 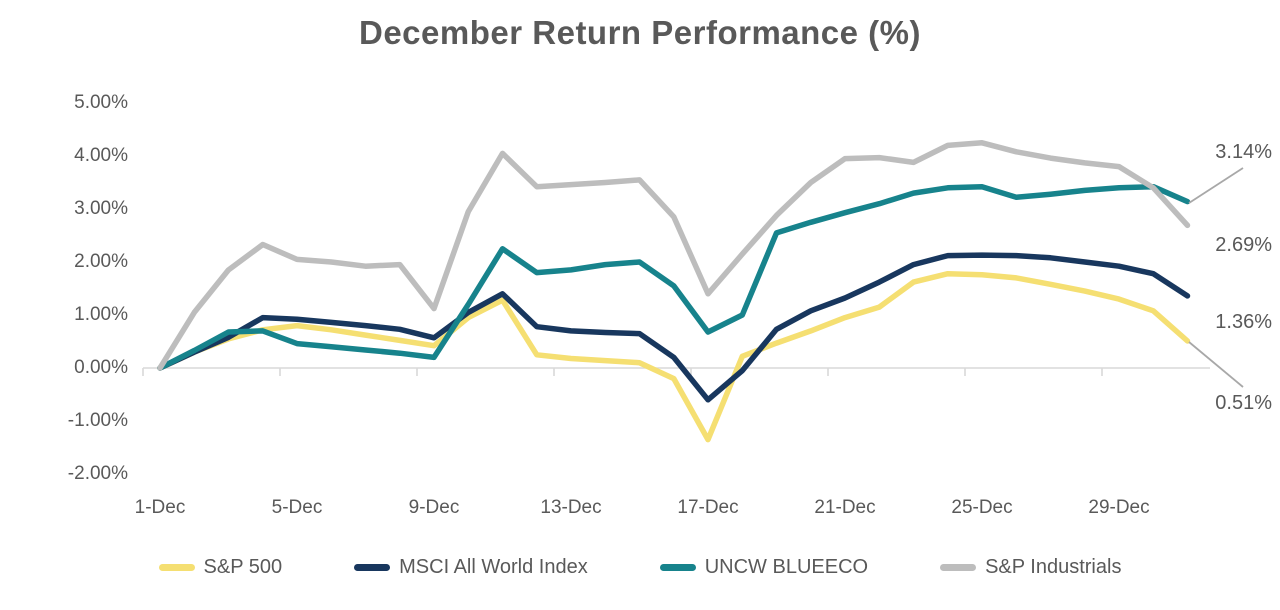 What do you see at coordinates (845, 507) in the screenshot?
I see `x-tick-label: 21-Dec` at bounding box center [845, 507].